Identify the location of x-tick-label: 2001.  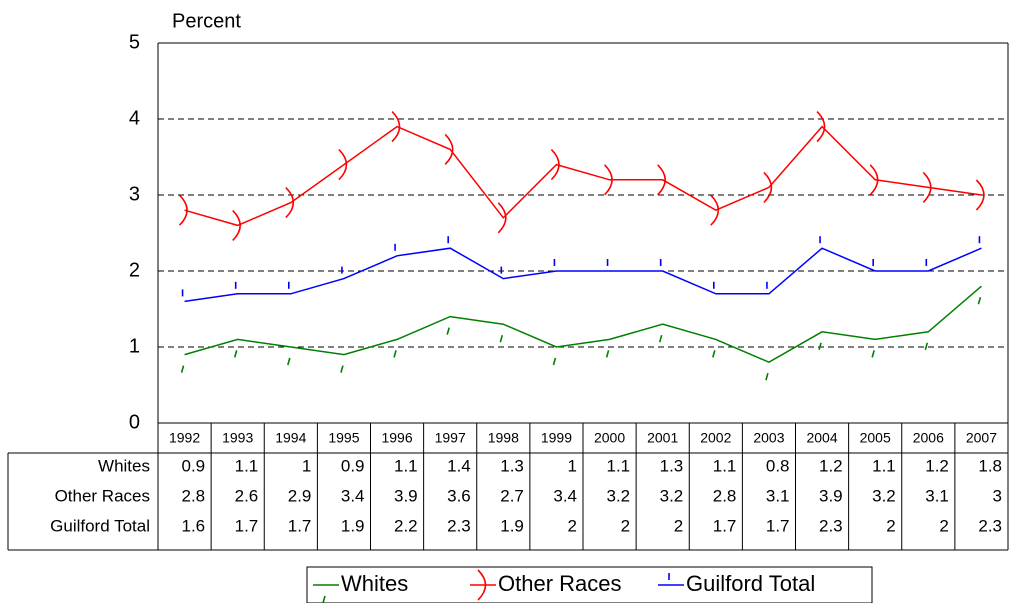
(662, 438).